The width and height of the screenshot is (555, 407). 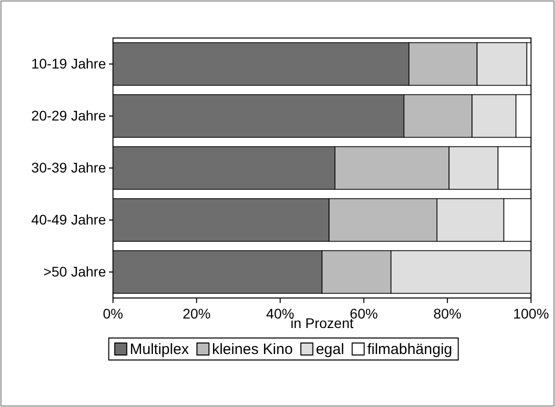 I want to click on y-tick-label: 40-49 Jahre, so click(x=68, y=219).